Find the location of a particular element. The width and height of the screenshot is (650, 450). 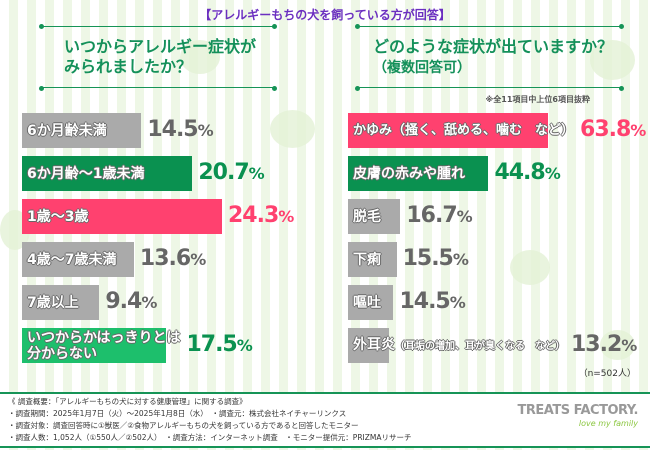

right-bar-row: 皮膚の赤みや腫れ 44.8% is located at coordinates (454, 173).